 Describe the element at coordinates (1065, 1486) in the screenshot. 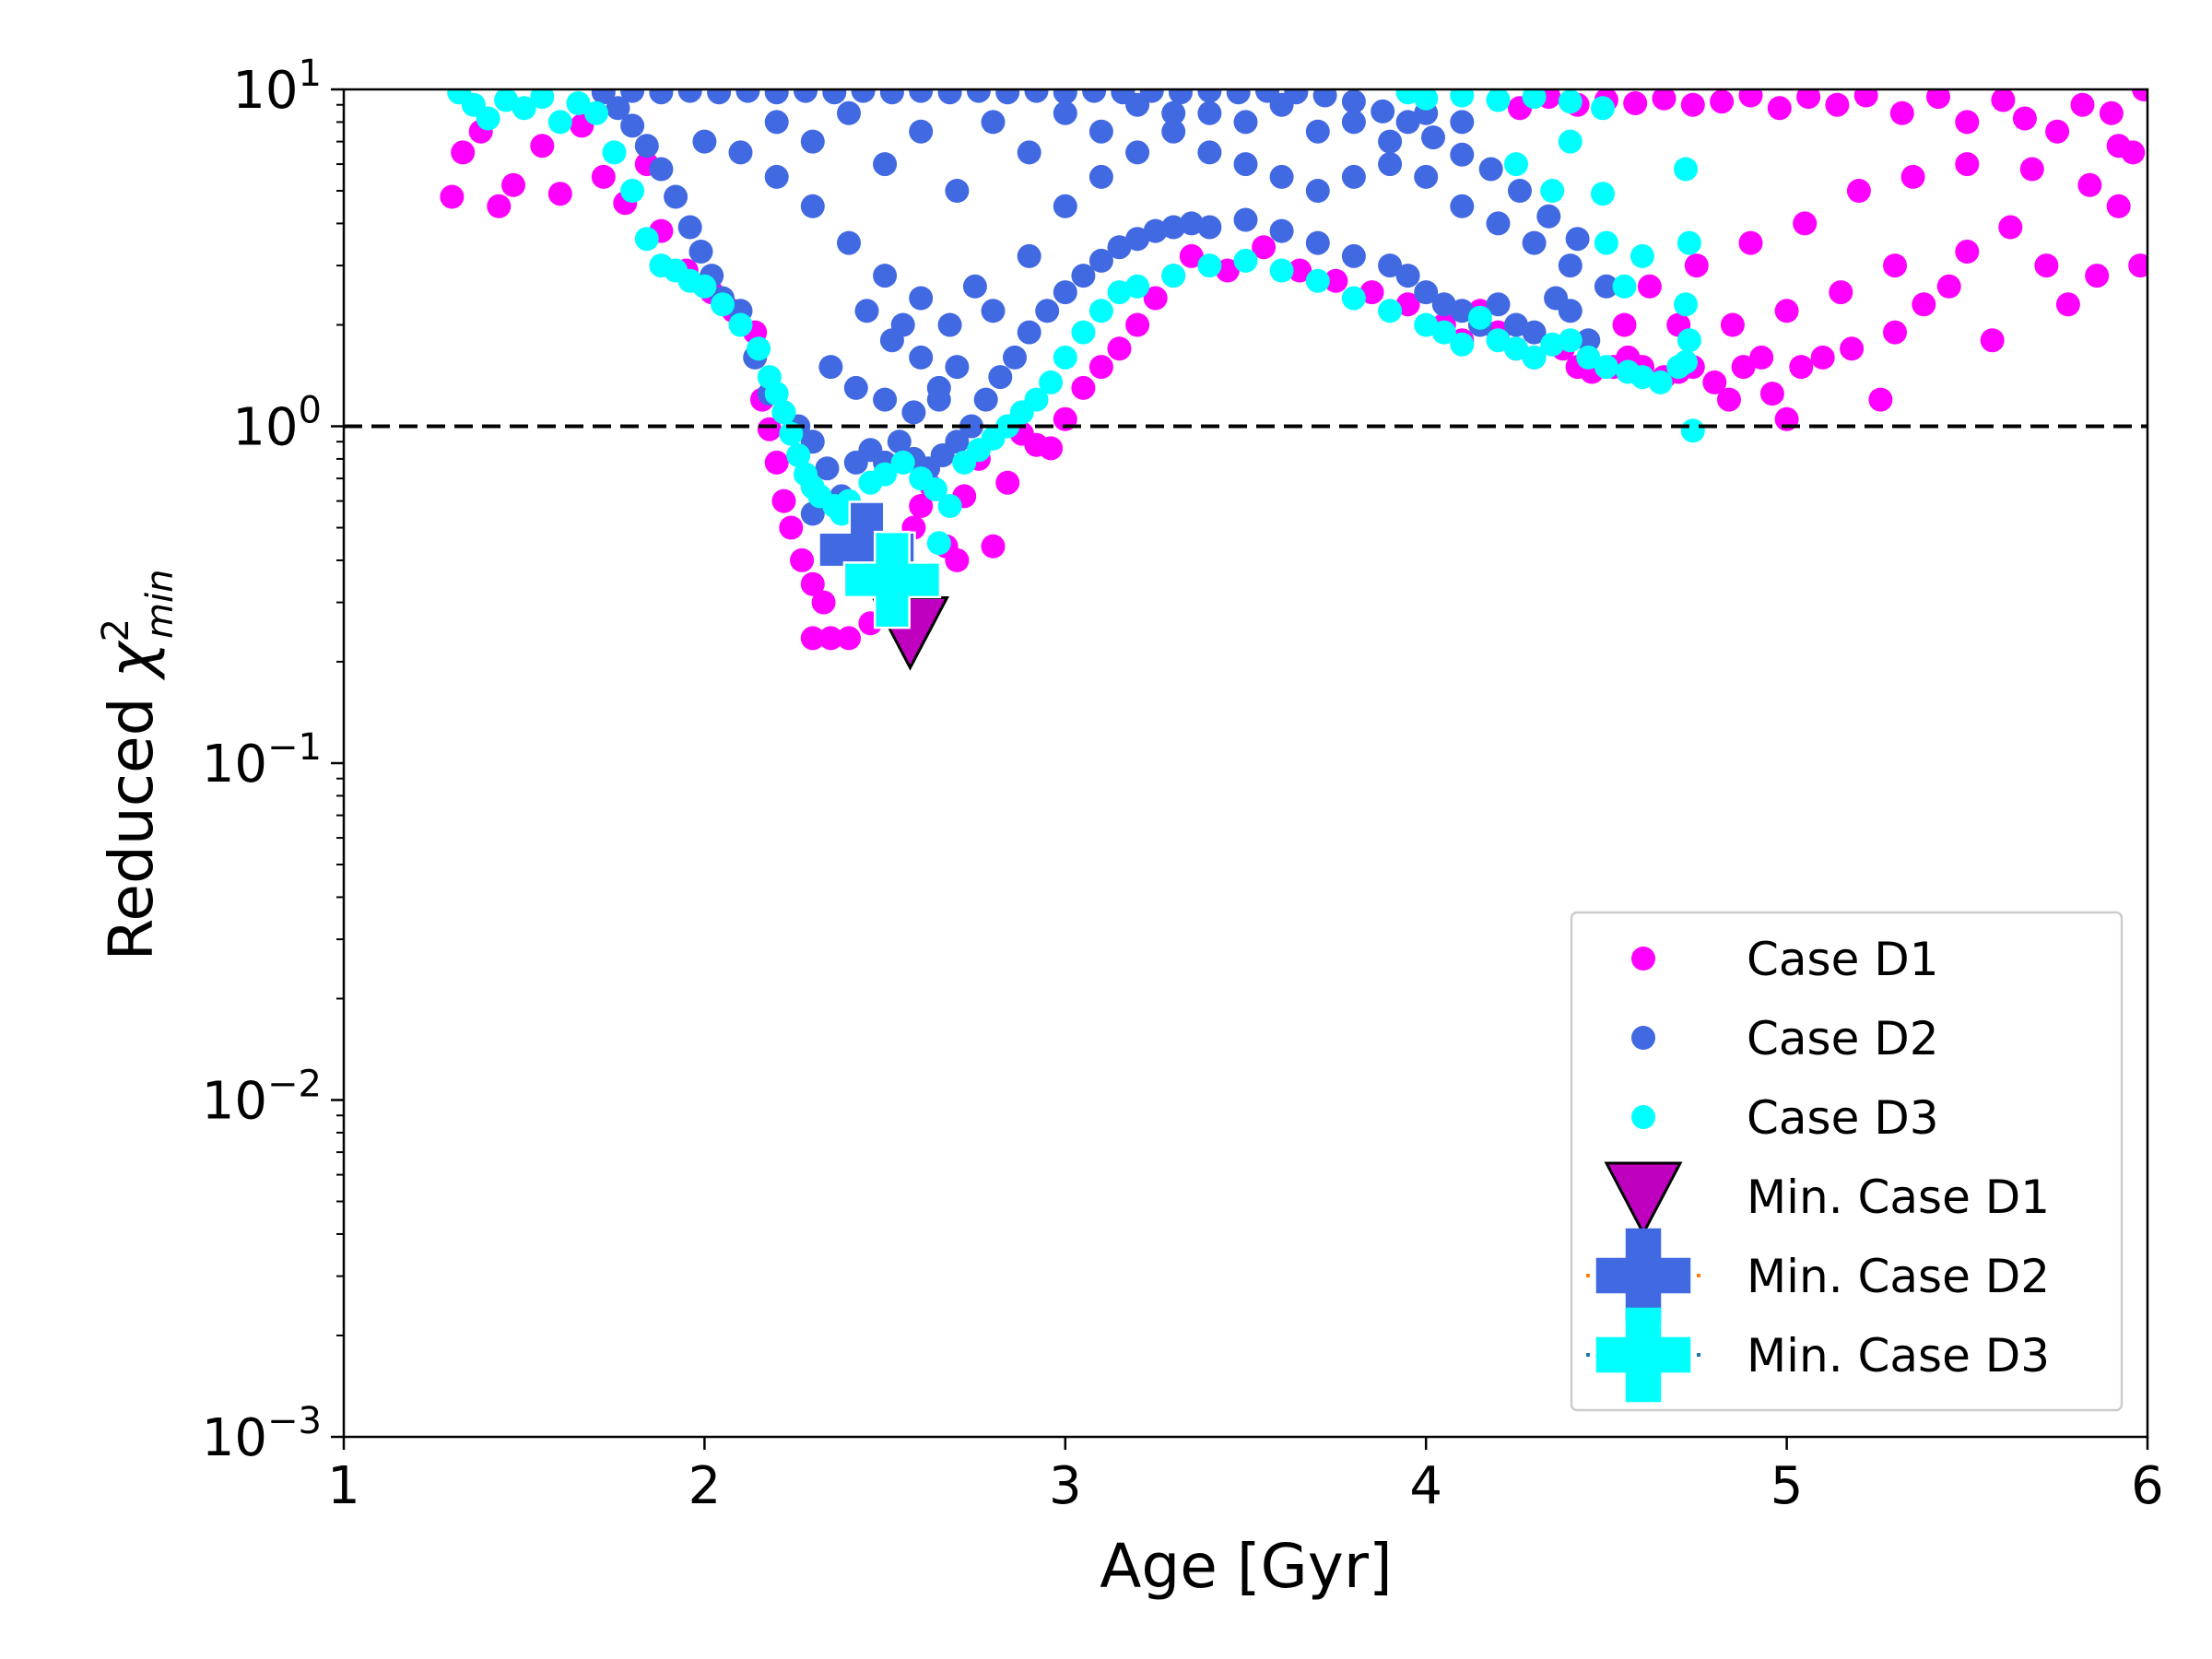

I see `x-tick-label: 3` at that location.